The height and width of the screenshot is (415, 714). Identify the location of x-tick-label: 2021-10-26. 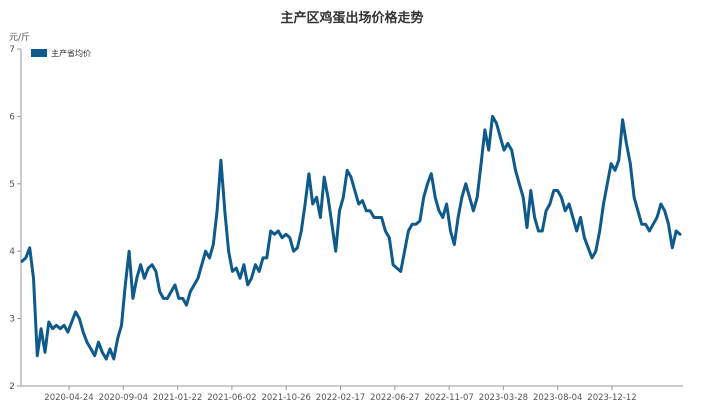
(285, 398).